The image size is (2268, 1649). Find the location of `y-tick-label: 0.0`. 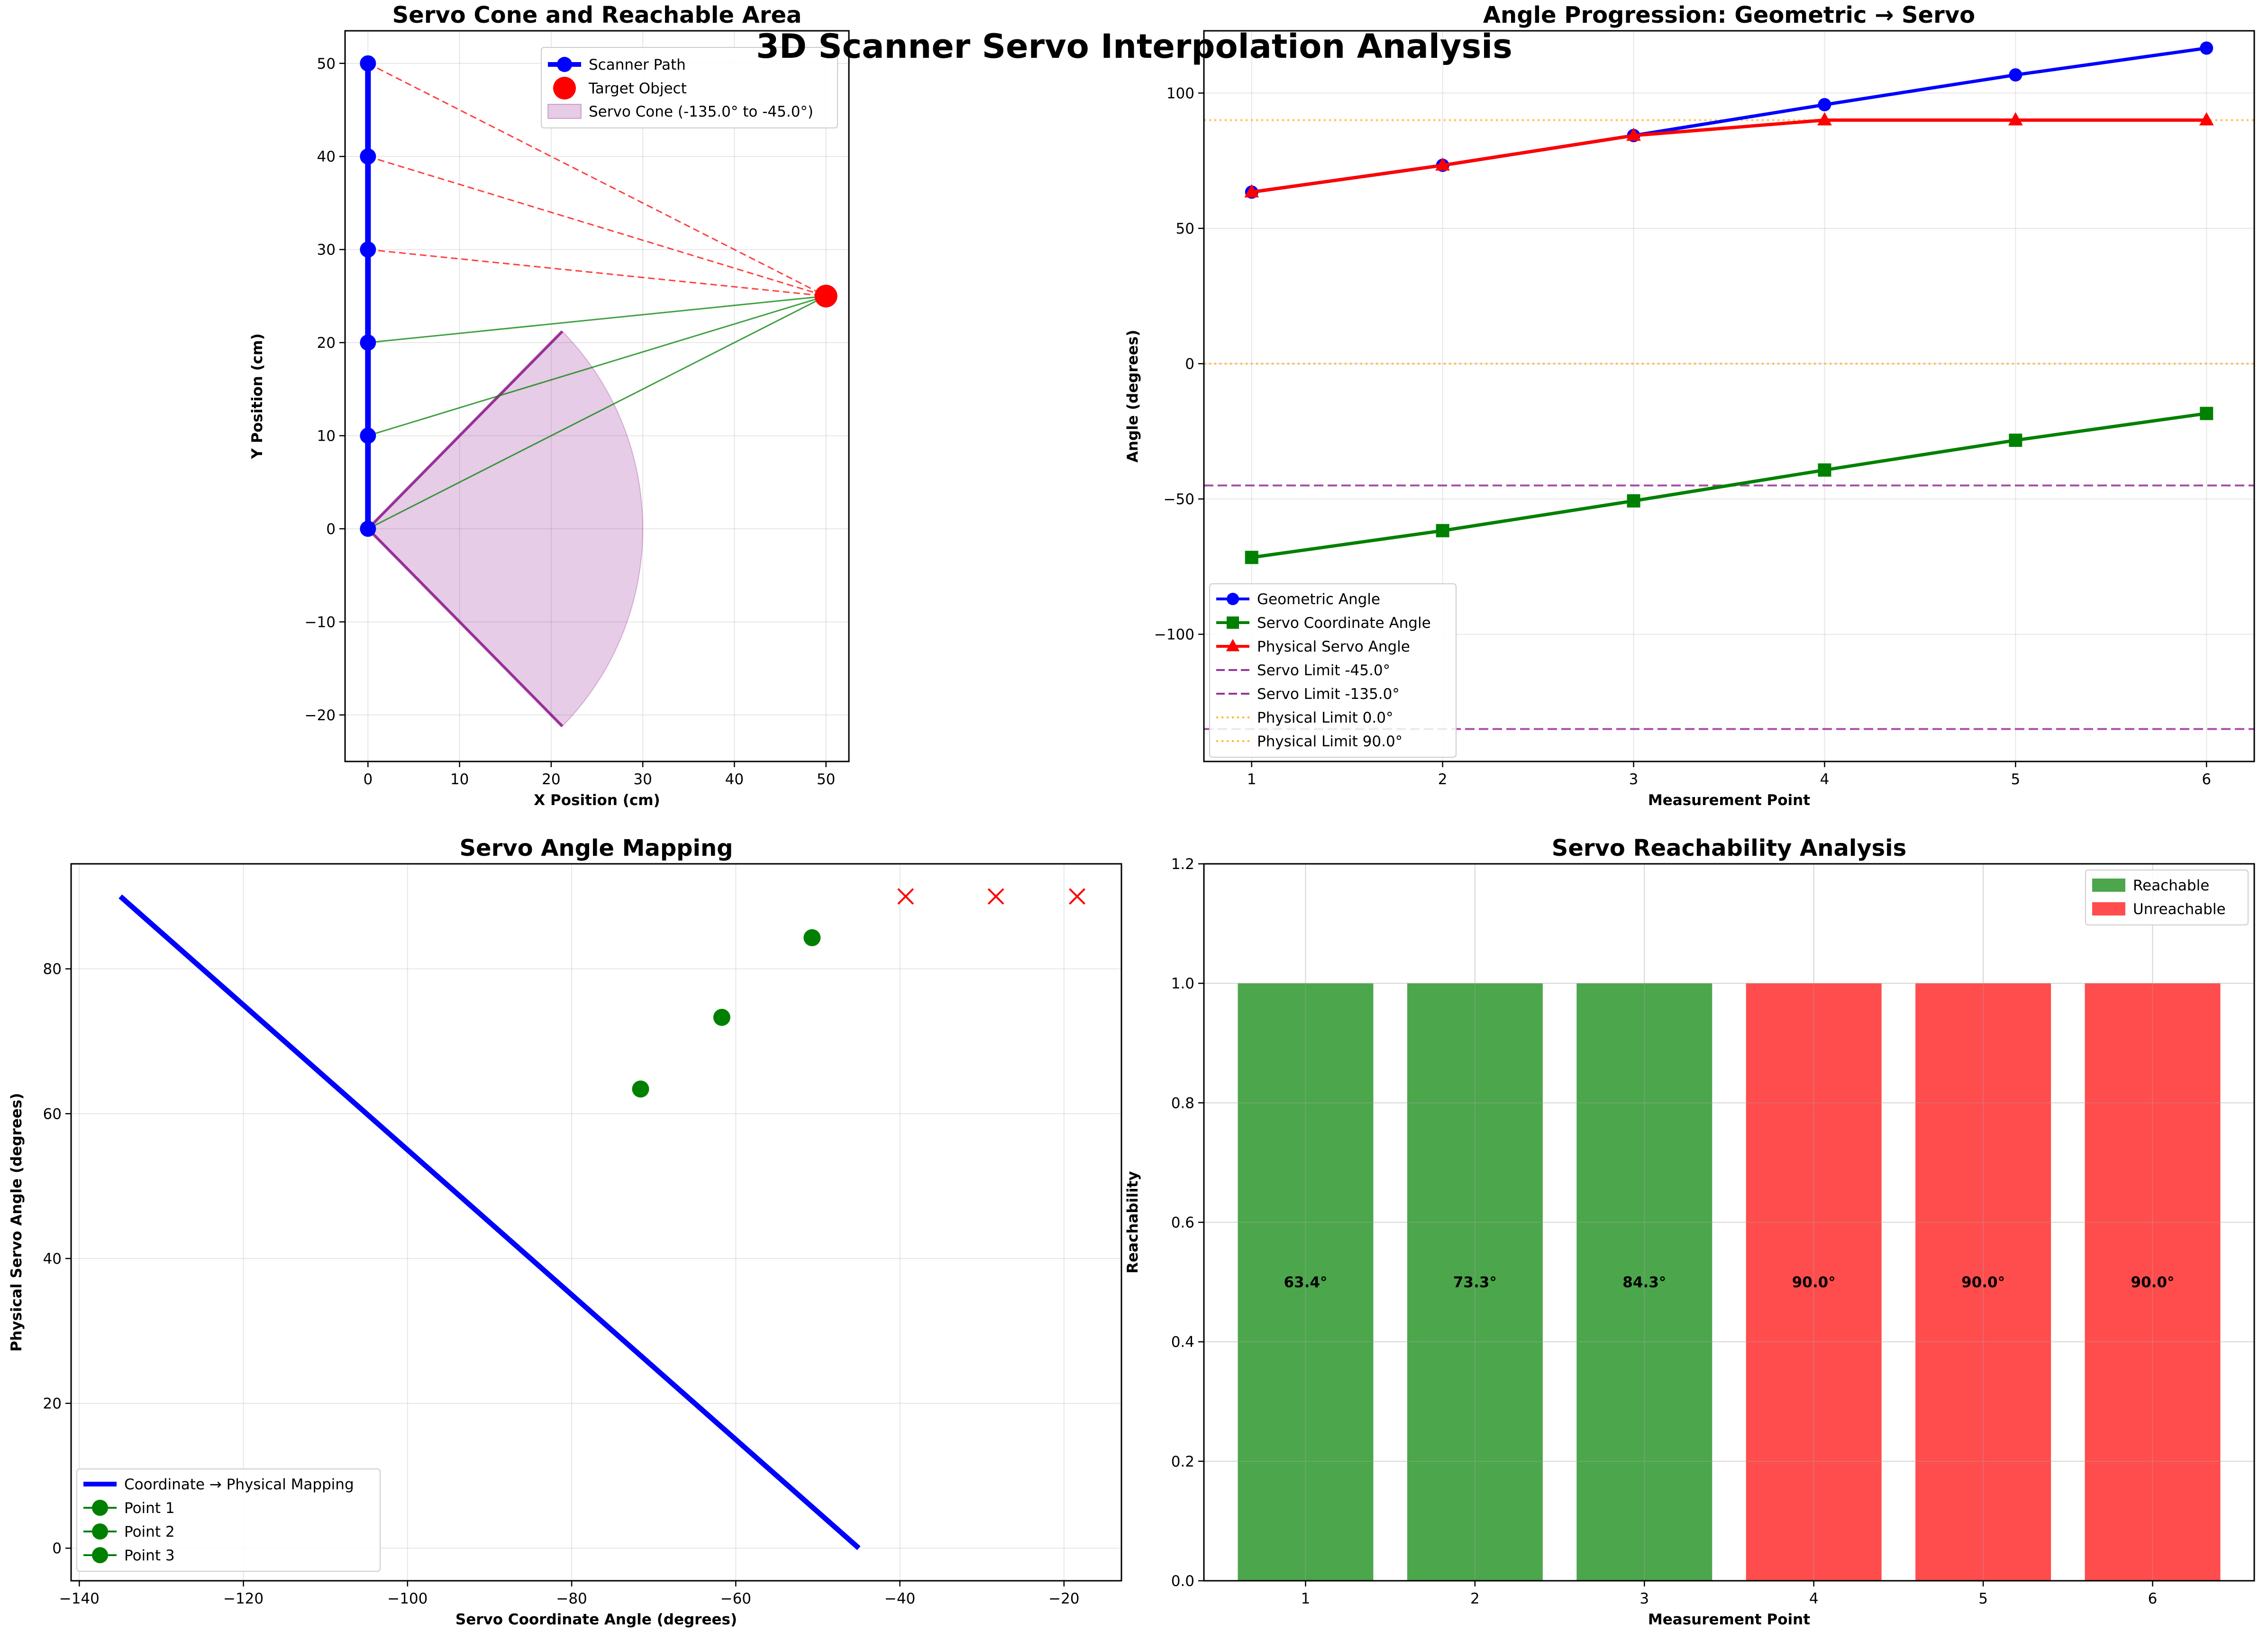

y-tick-label: 0.0 is located at coordinates (1183, 1582).